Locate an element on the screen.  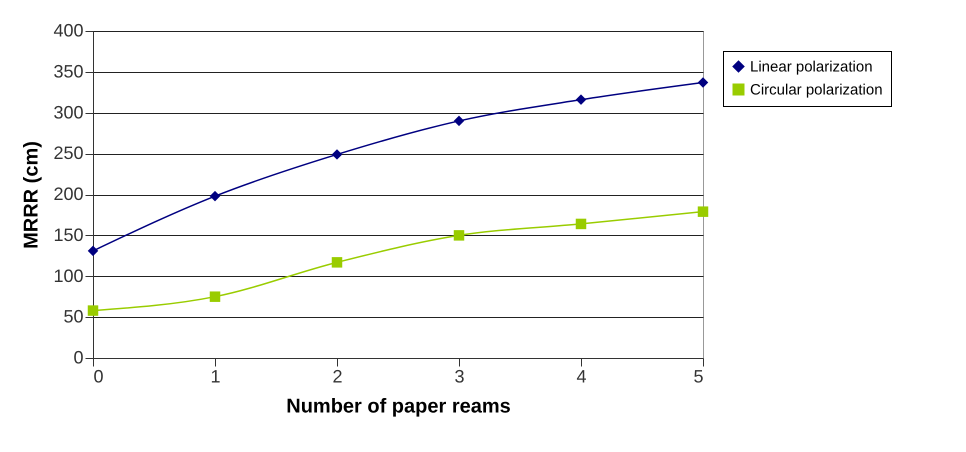
legend-label: Linear polarization is located at coordinates (811, 67).